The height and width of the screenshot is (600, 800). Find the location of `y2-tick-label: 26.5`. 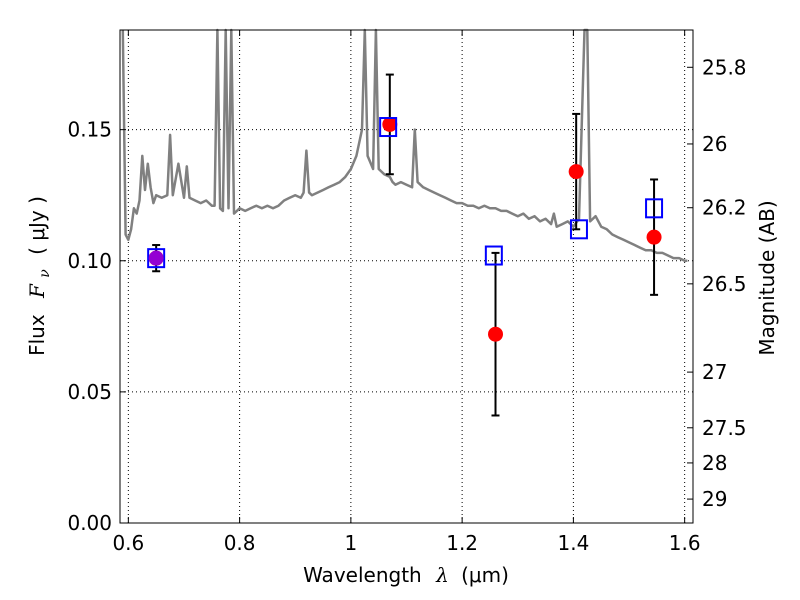

y2-tick-label: 26.5 is located at coordinates (724, 284).